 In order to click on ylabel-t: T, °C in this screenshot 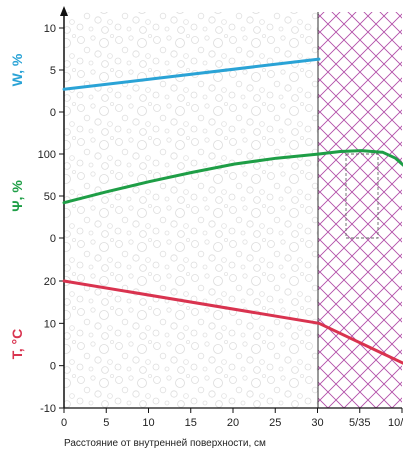, I will do `click(17, 344)`.